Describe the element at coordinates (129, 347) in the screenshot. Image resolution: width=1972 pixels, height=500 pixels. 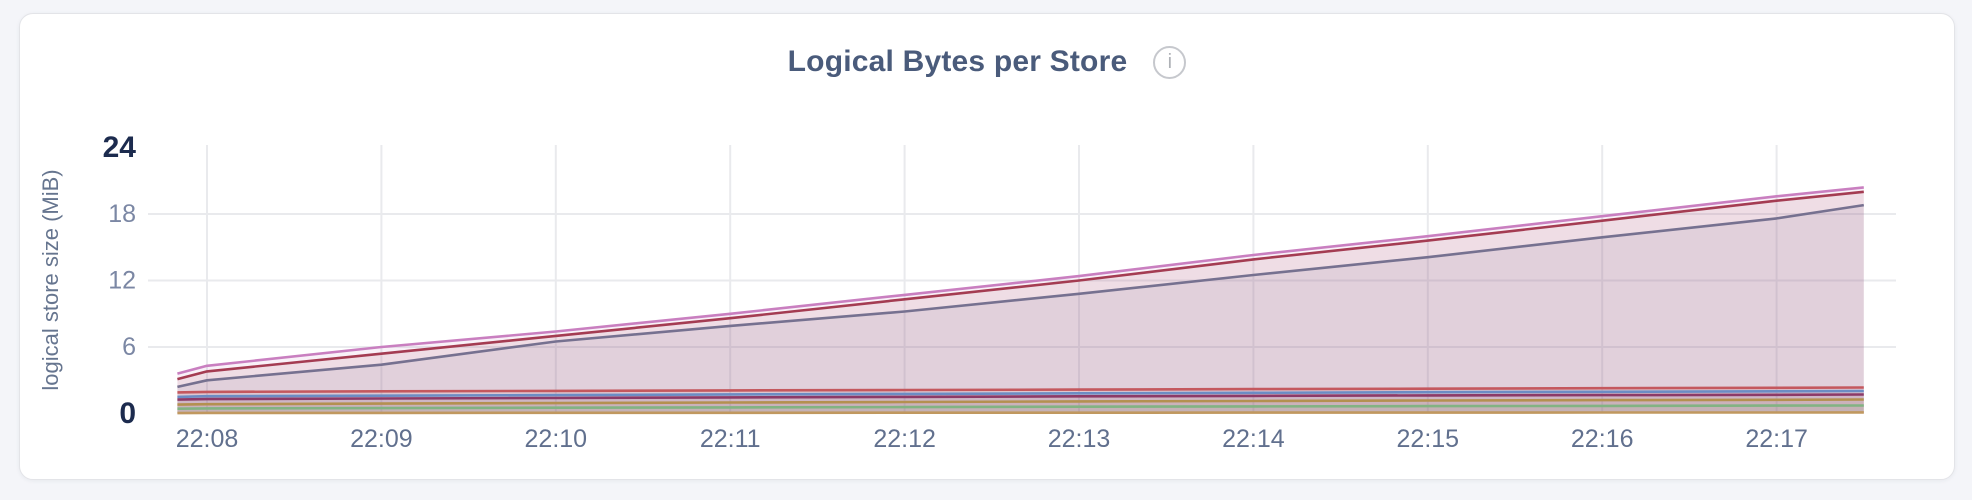
I see `y-tick-label: 6` at that location.